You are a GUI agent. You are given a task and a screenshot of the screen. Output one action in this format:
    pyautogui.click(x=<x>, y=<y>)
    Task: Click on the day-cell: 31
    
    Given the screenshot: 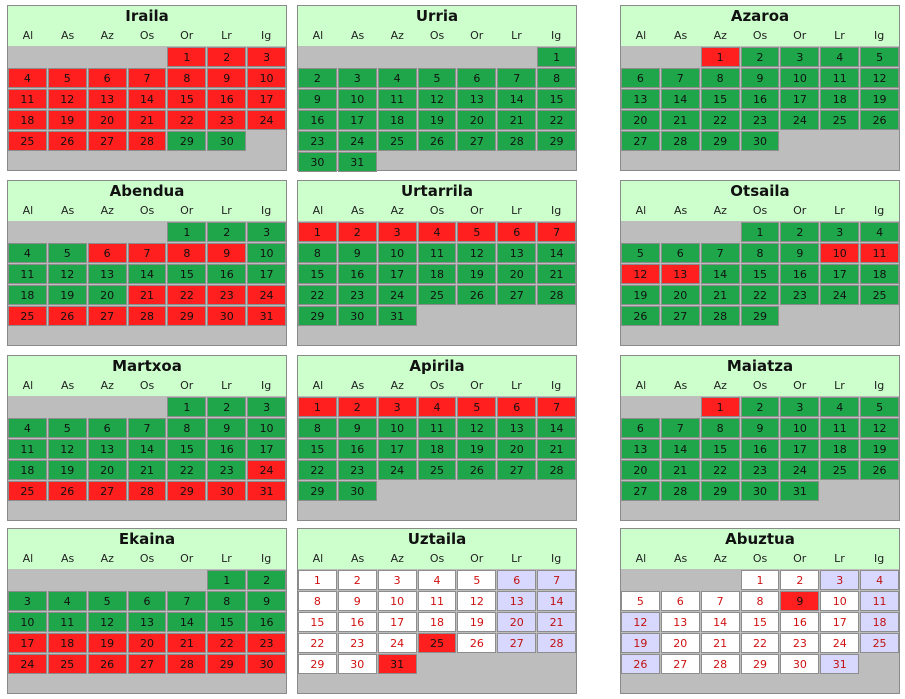 What is the action you would take?
    pyautogui.click(x=397, y=316)
    